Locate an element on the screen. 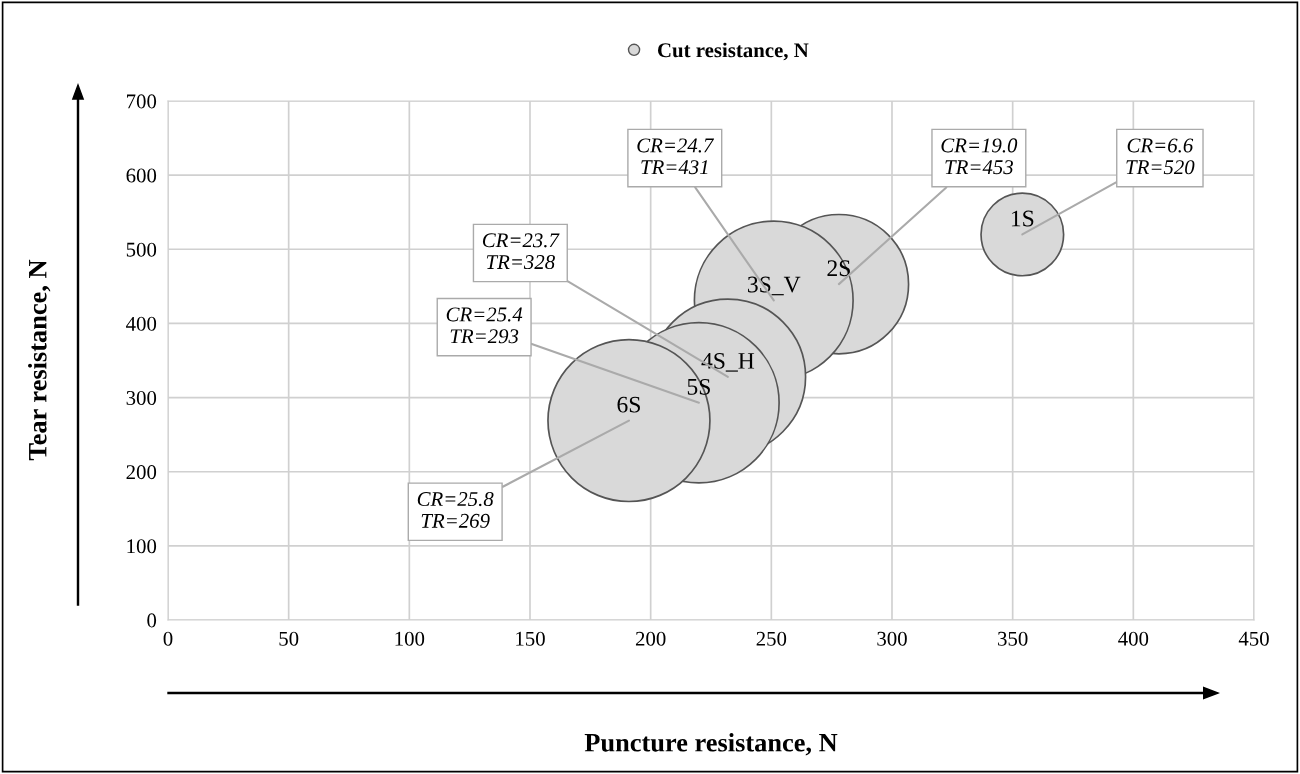 The image size is (1300, 774). data-label: CR=25.4 TR=293 is located at coordinates (484, 325).